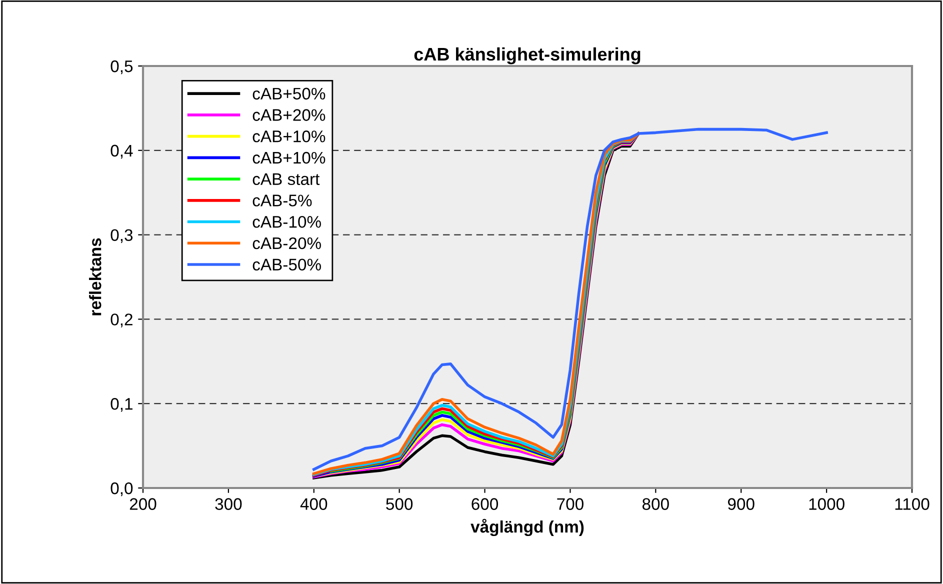 This screenshot has height=584, width=943. Describe the element at coordinates (121, 489) in the screenshot. I see `y-tick-label: 0,0` at that location.